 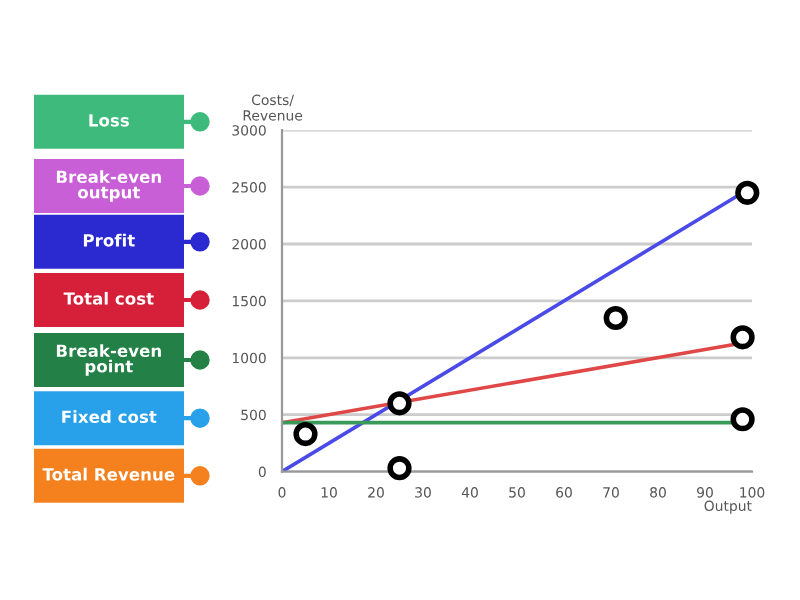 What do you see at coordinates (108, 298) in the screenshot?
I see `text: Total cost` at bounding box center [108, 298].